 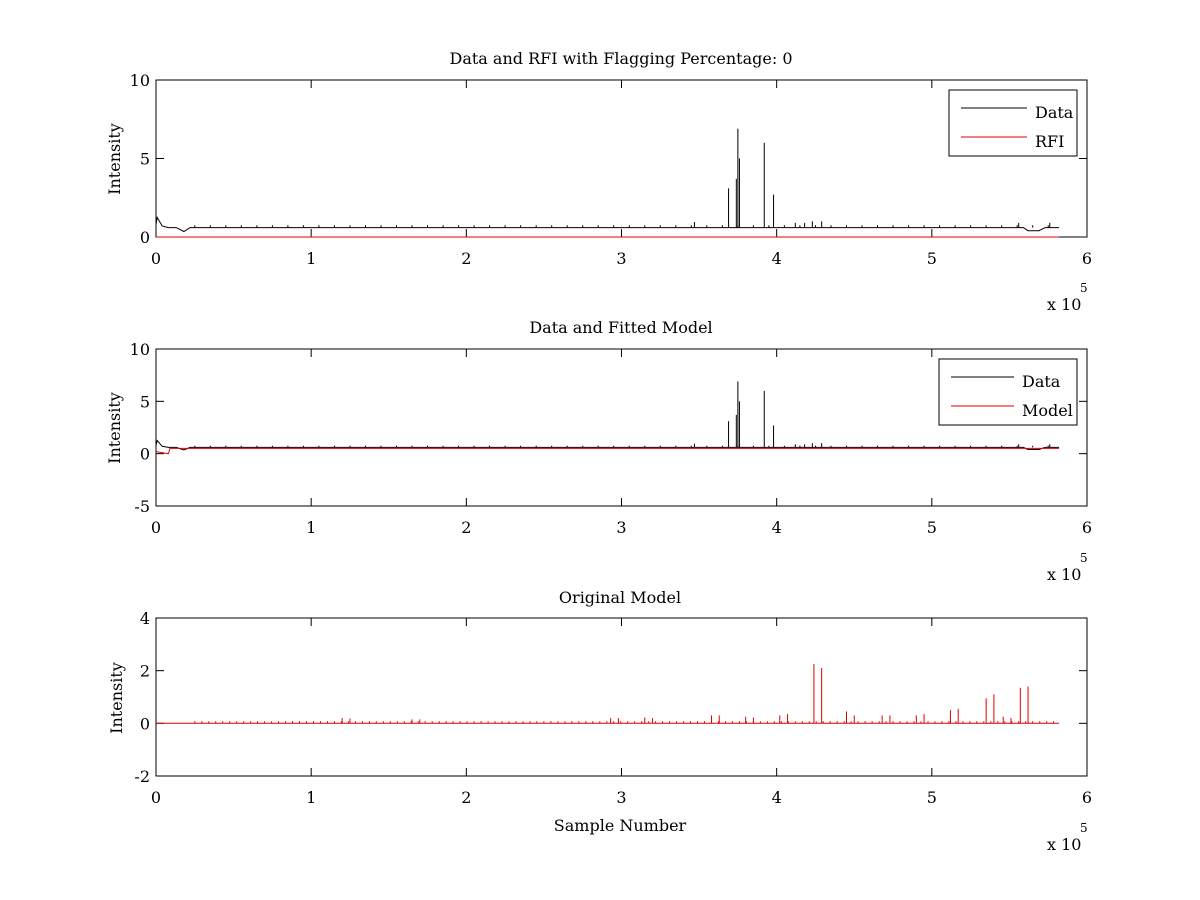 What do you see at coordinates (145, 671) in the screenshot?
I see `subplot-3-ytick-label: 2` at bounding box center [145, 671].